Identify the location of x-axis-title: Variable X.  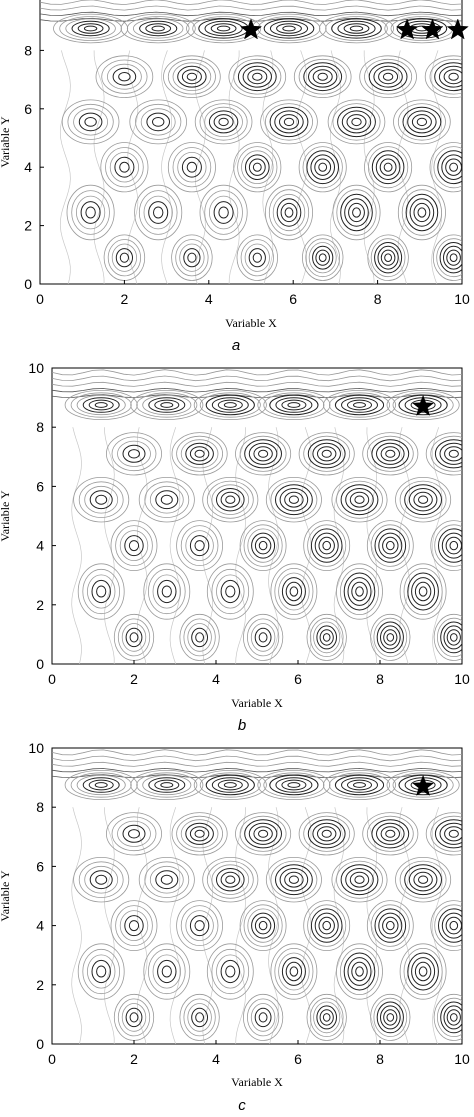
(251, 323).